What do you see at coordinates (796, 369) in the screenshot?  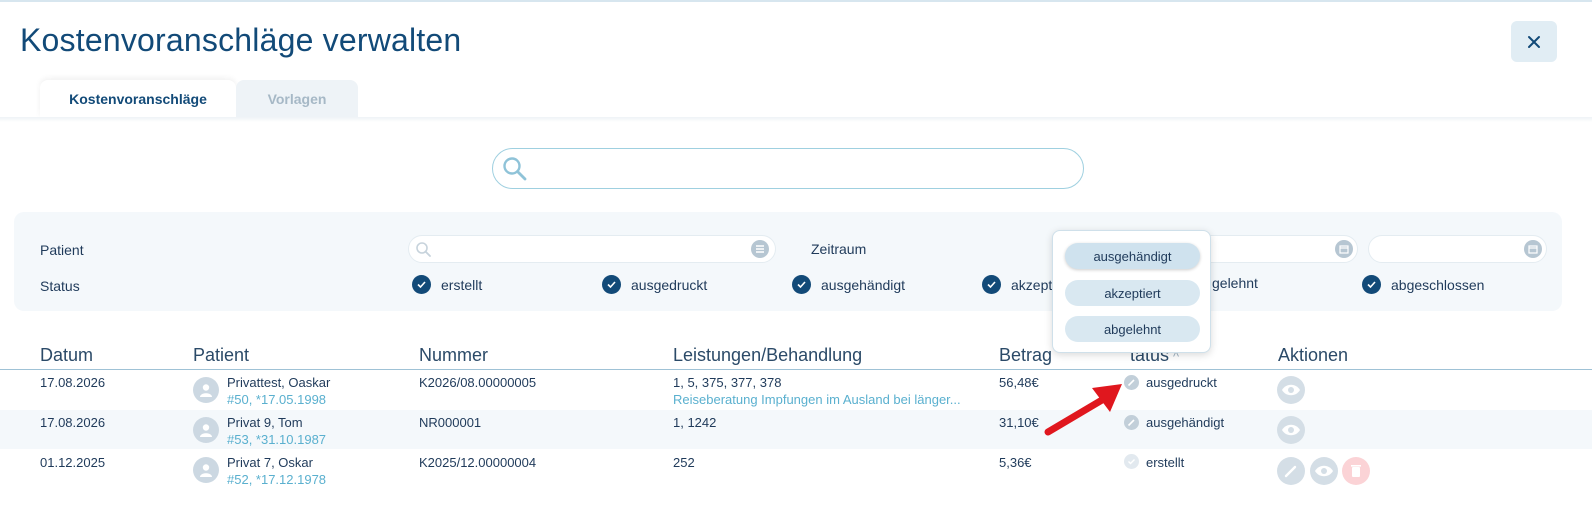 I see `table-header-divider` at bounding box center [796, 369].